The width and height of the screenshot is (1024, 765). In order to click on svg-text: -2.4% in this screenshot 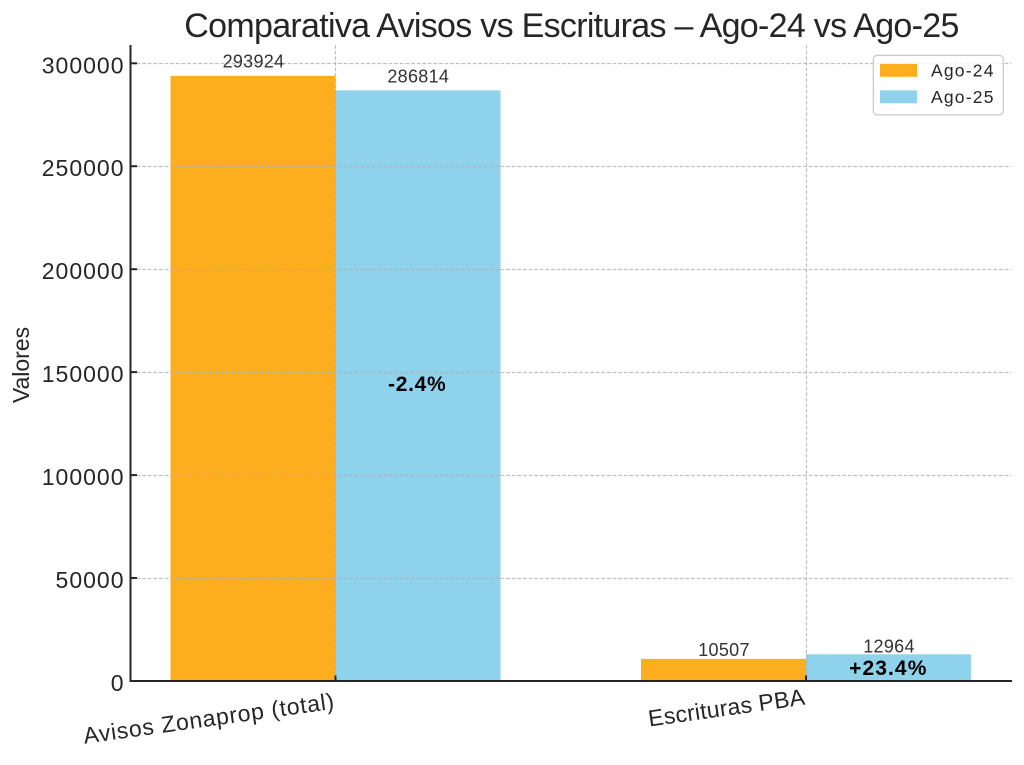, I will do `click(417, 384)`.